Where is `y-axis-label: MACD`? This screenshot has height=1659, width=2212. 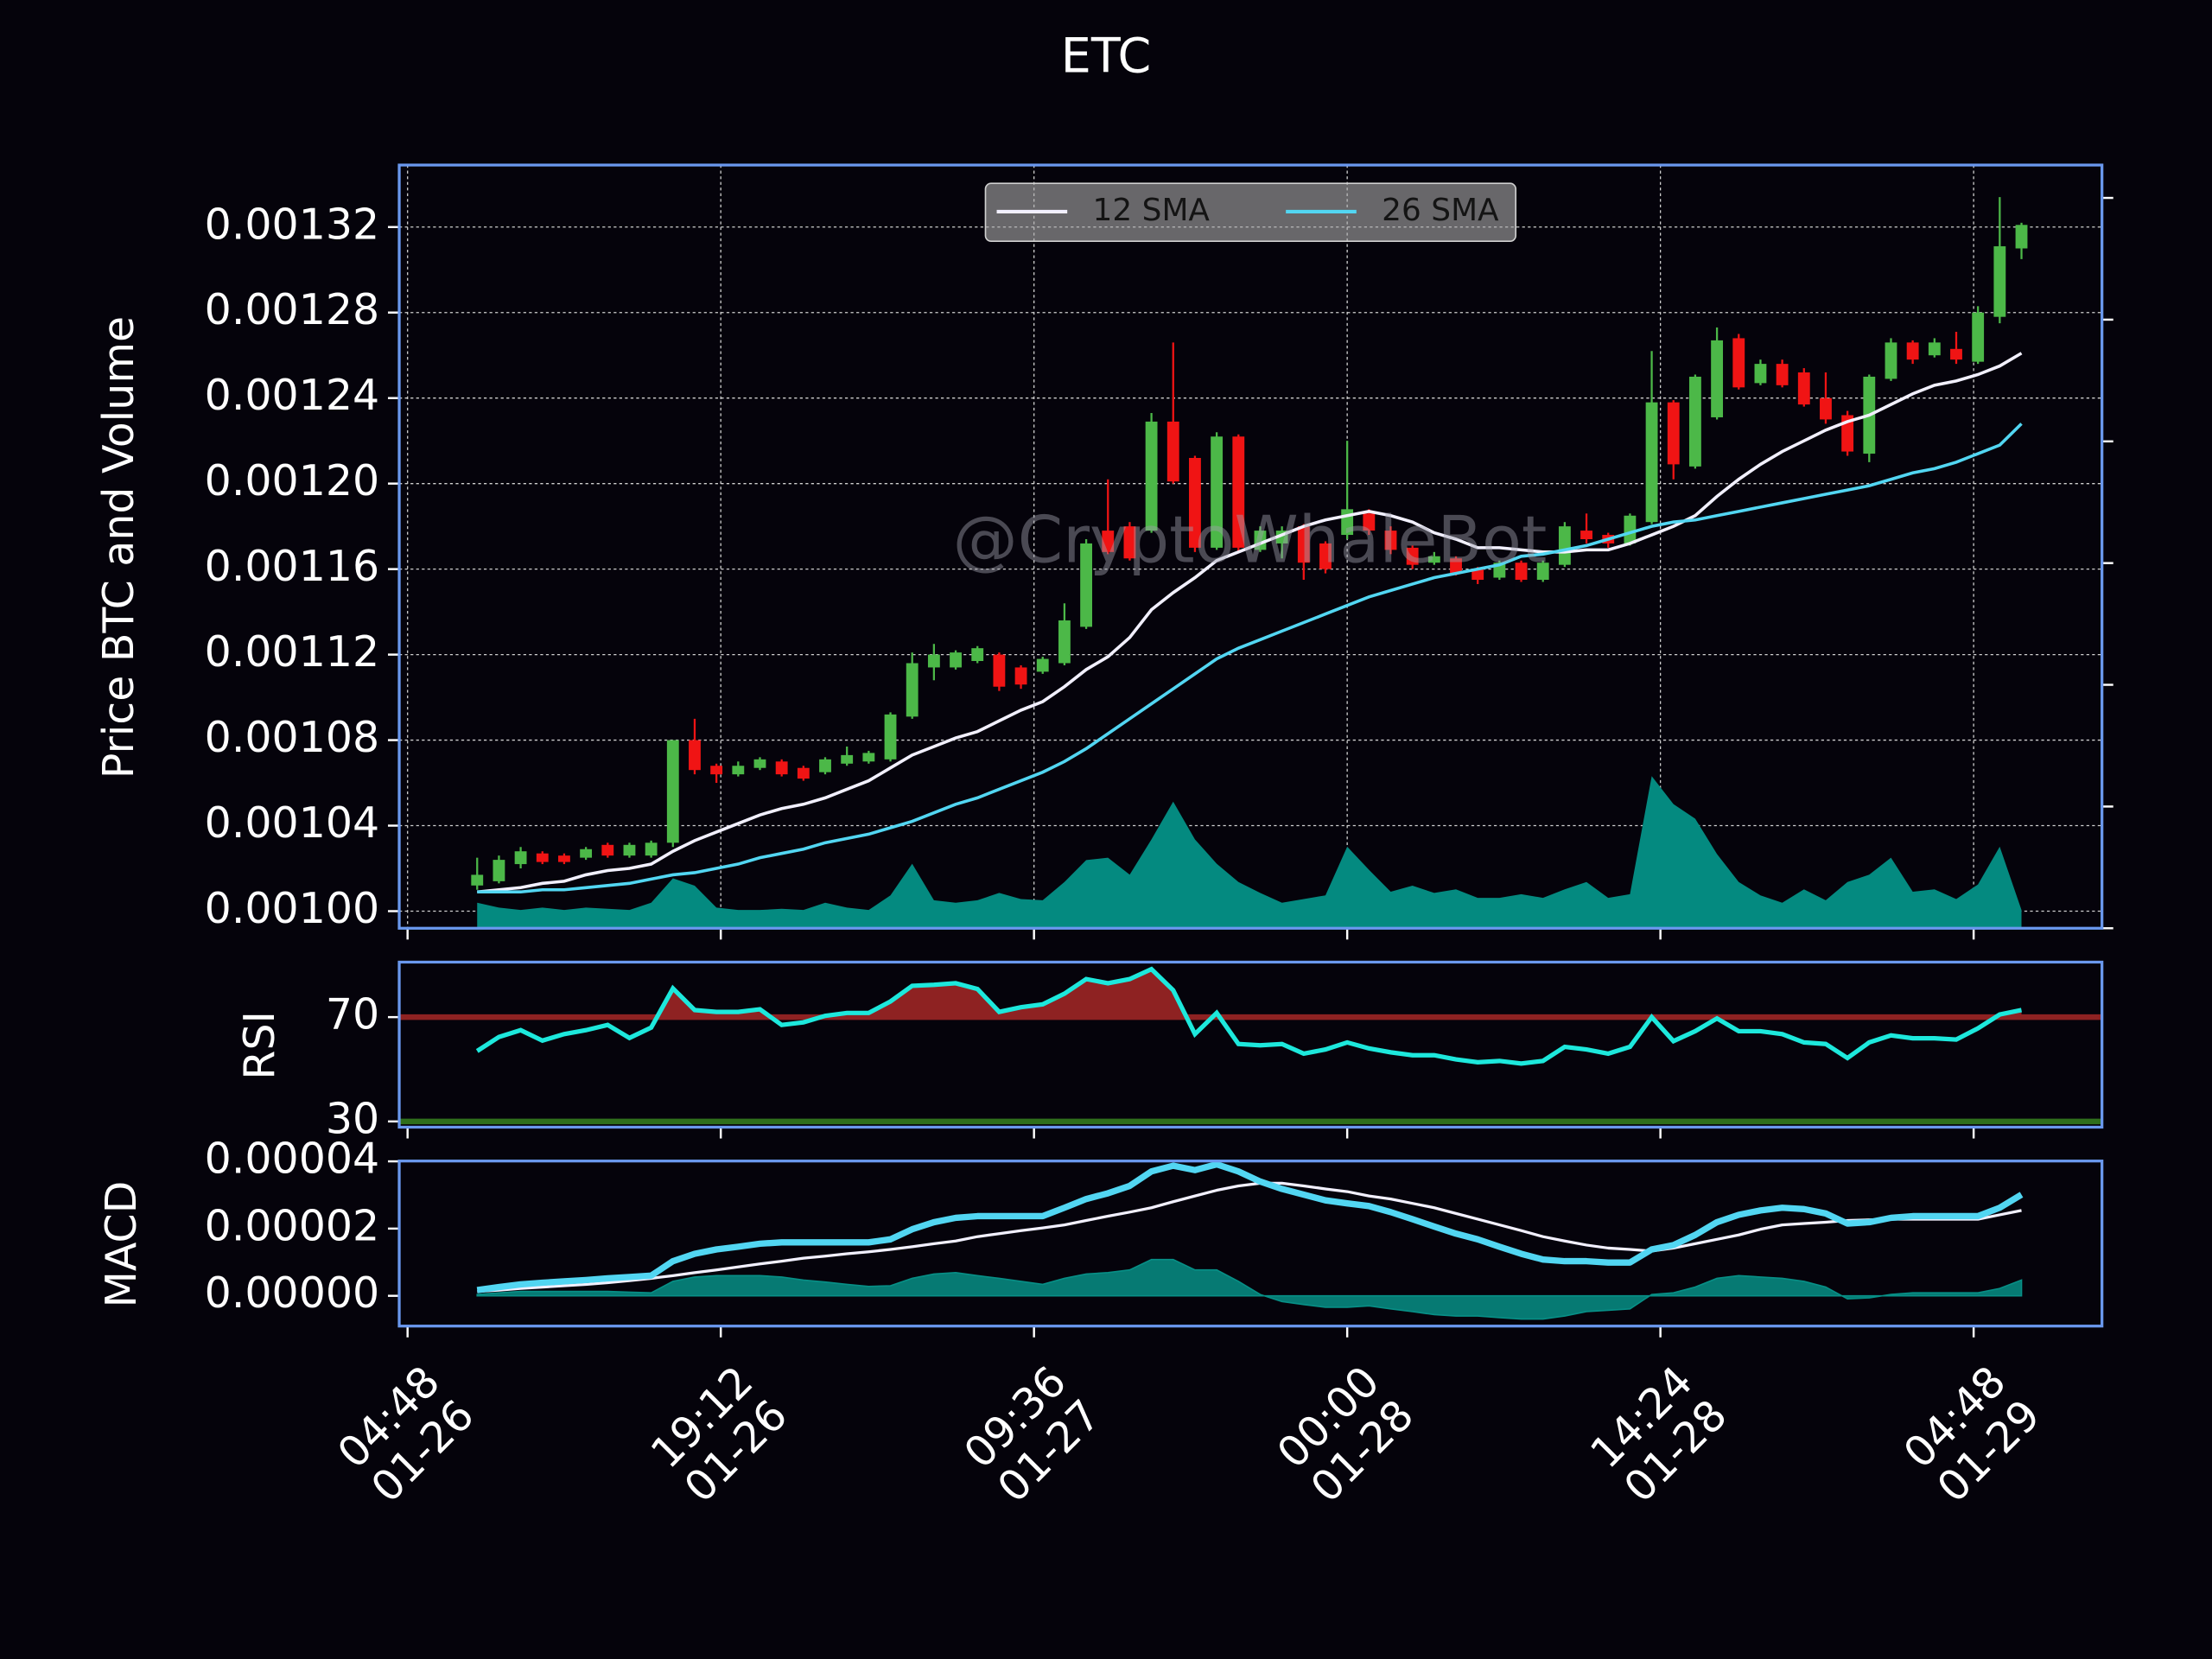 y-axis-label: MACD is located at coordinates (122, 1244).